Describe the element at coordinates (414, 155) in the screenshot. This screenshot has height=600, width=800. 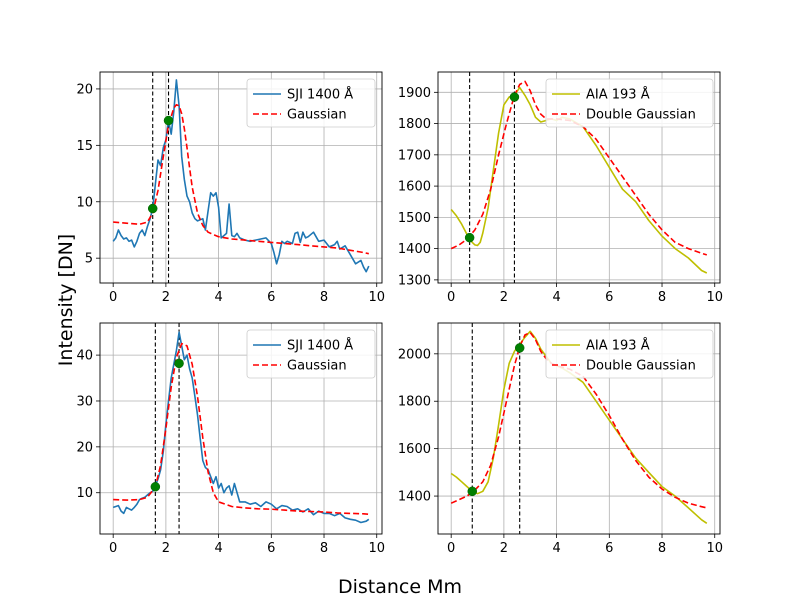
I see `y-tick-label: 1700` at that location.